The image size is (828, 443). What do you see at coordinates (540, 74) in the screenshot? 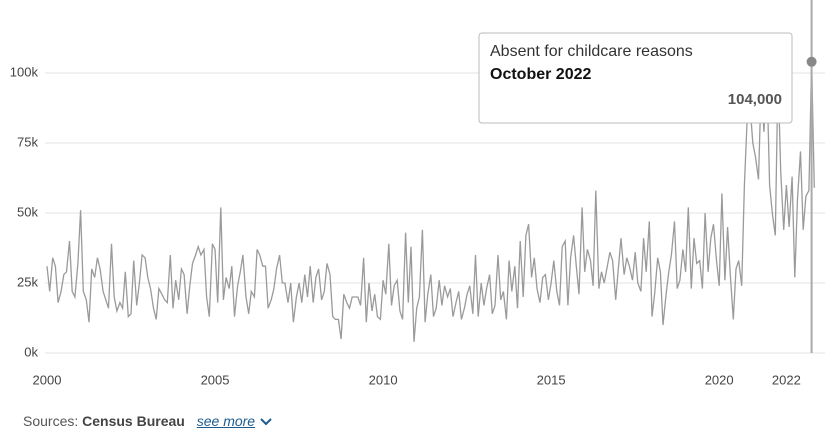
I see `tooltip-date: October 2022` at bounding box center [540, 74].